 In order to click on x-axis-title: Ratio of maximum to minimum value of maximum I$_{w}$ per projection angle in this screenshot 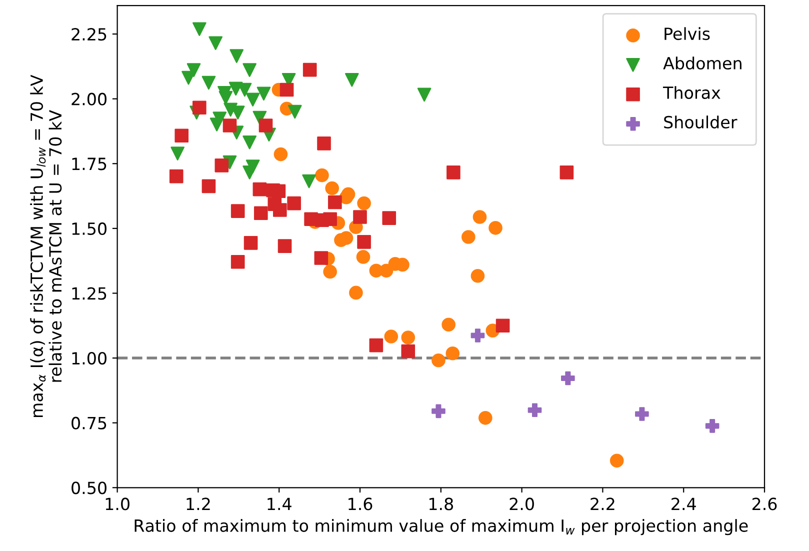, I will do `click(441, 527)`.